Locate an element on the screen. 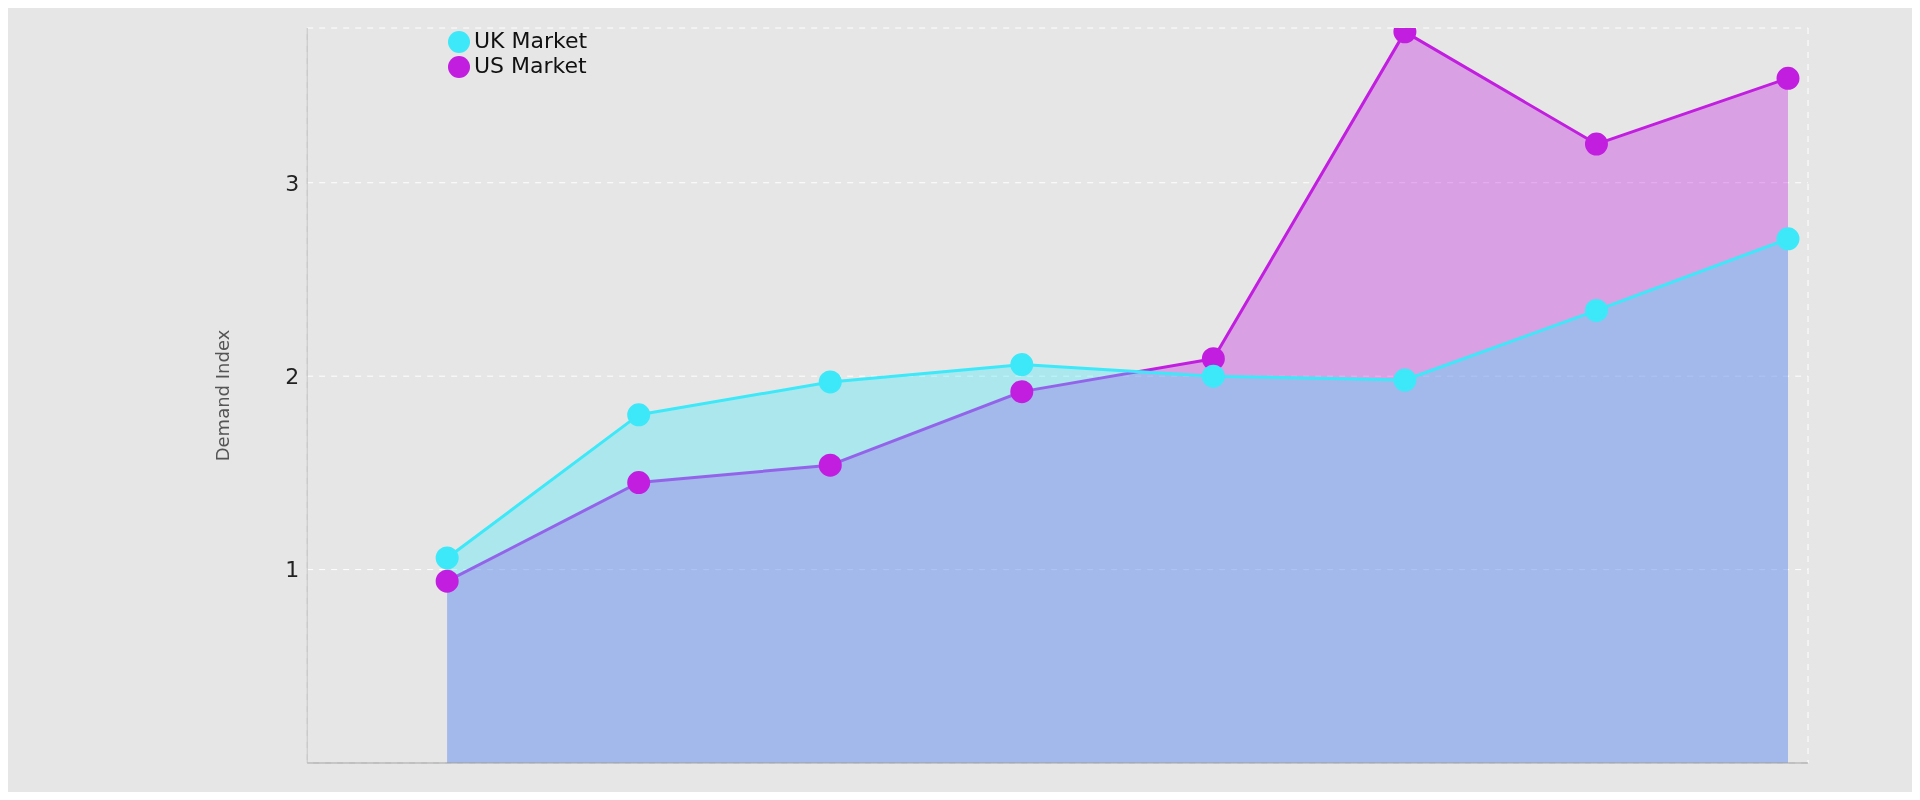  y-tick-label: 2 is located at coordinates (292, 376).